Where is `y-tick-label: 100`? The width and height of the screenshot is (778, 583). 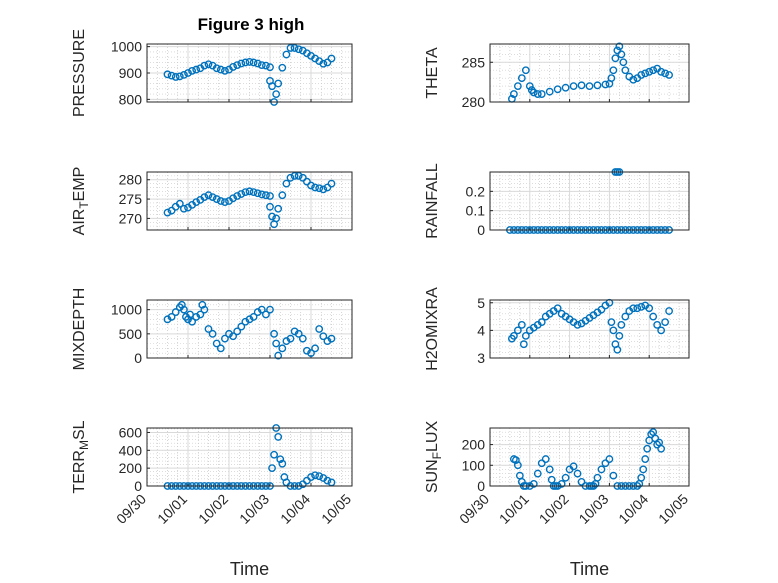 y-tick-label: 100 is located at coordinates (474, 465).